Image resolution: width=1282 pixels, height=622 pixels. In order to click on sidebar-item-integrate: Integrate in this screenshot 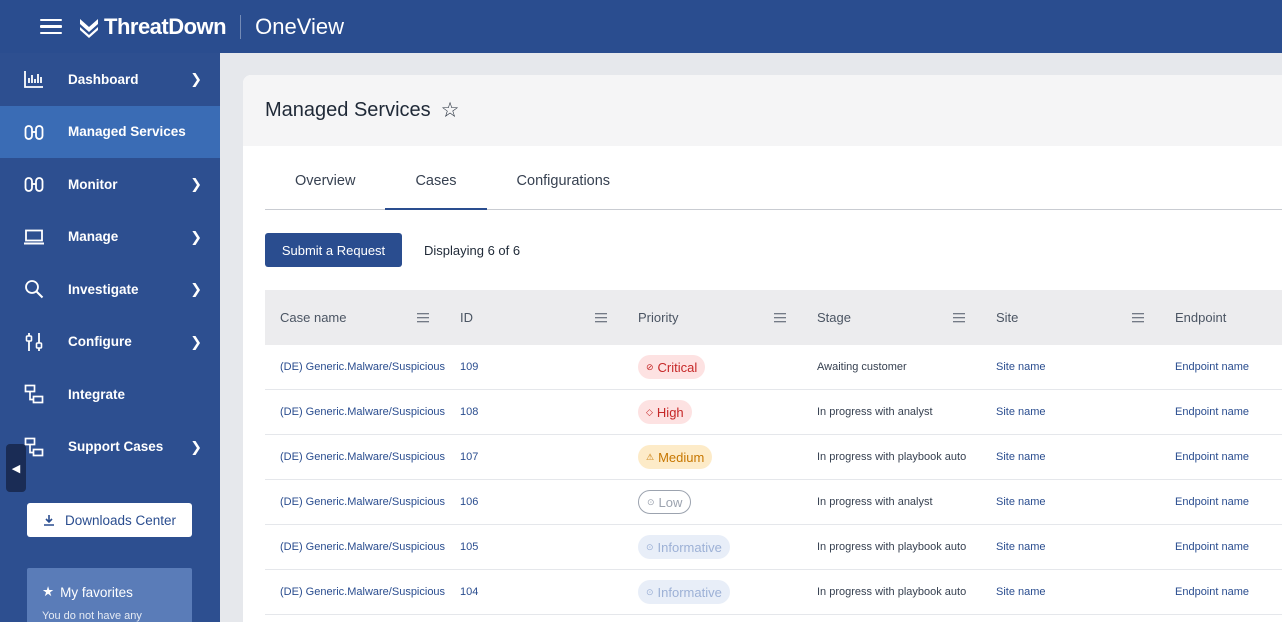, I will do `click(110, 394)`.